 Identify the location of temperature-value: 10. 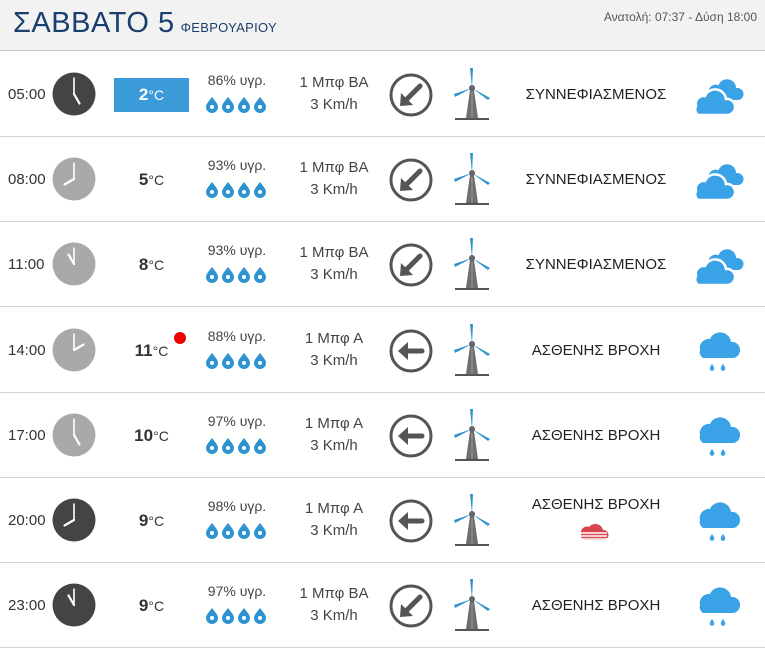
(144, 435).